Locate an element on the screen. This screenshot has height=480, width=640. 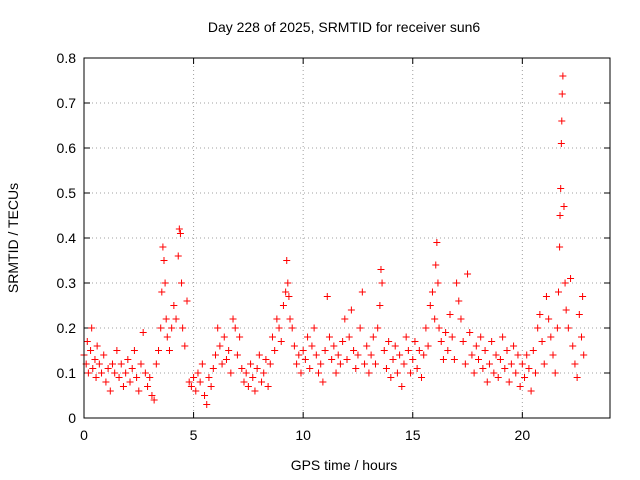
y-tick-label: 0 is located at coordinates (72, 418).